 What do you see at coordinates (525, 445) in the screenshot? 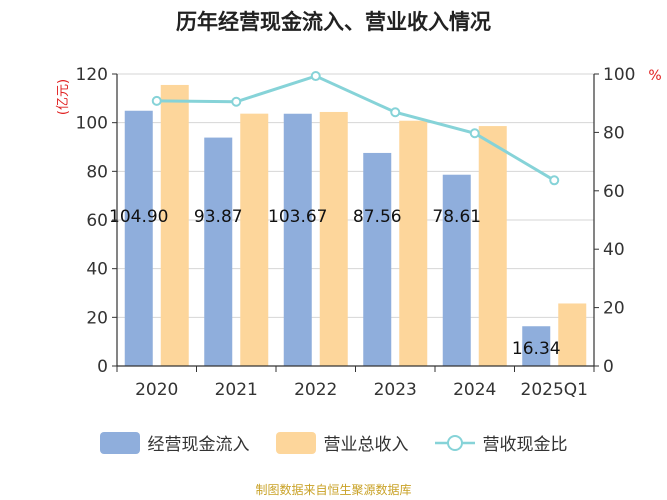
I see `legend-label-ratio: 营收现金比` at bounding box center [525, 445].